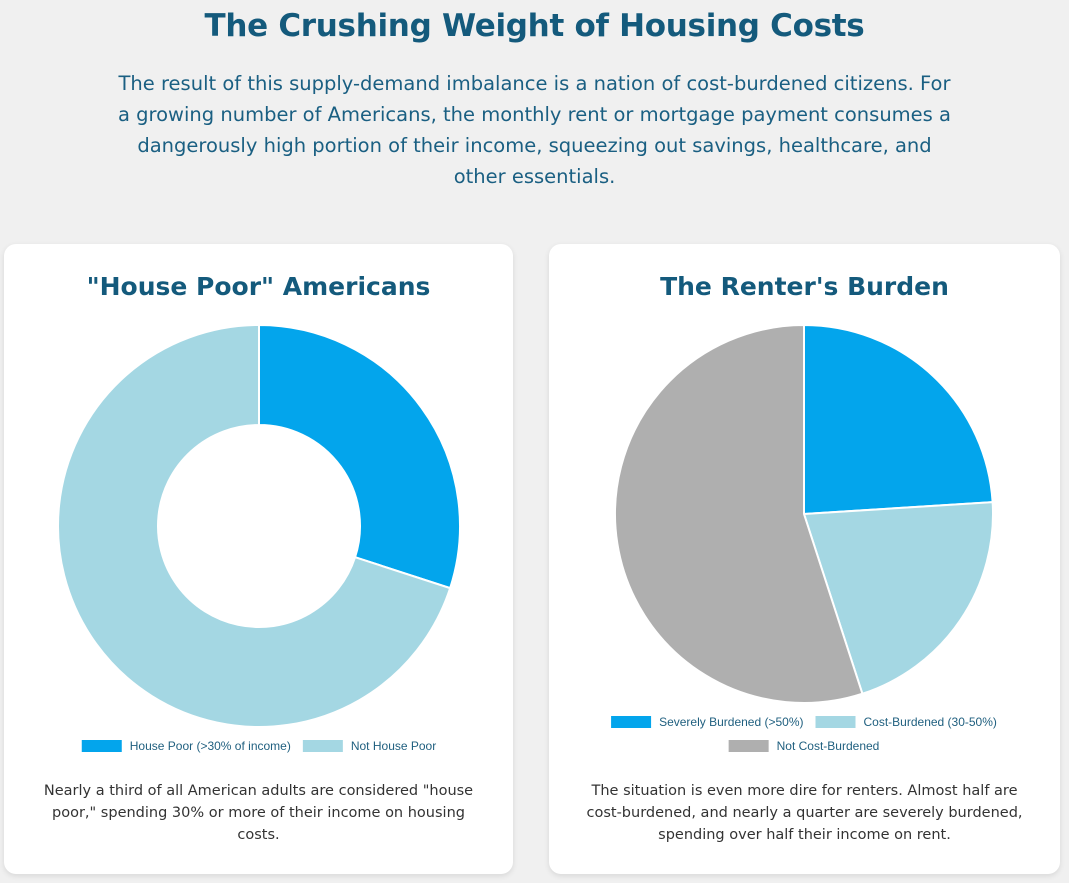 This screenshot has height=883, width=1069. I want to click on renter-burden-chart-title: The Renter's Burden, so click(804, 286).